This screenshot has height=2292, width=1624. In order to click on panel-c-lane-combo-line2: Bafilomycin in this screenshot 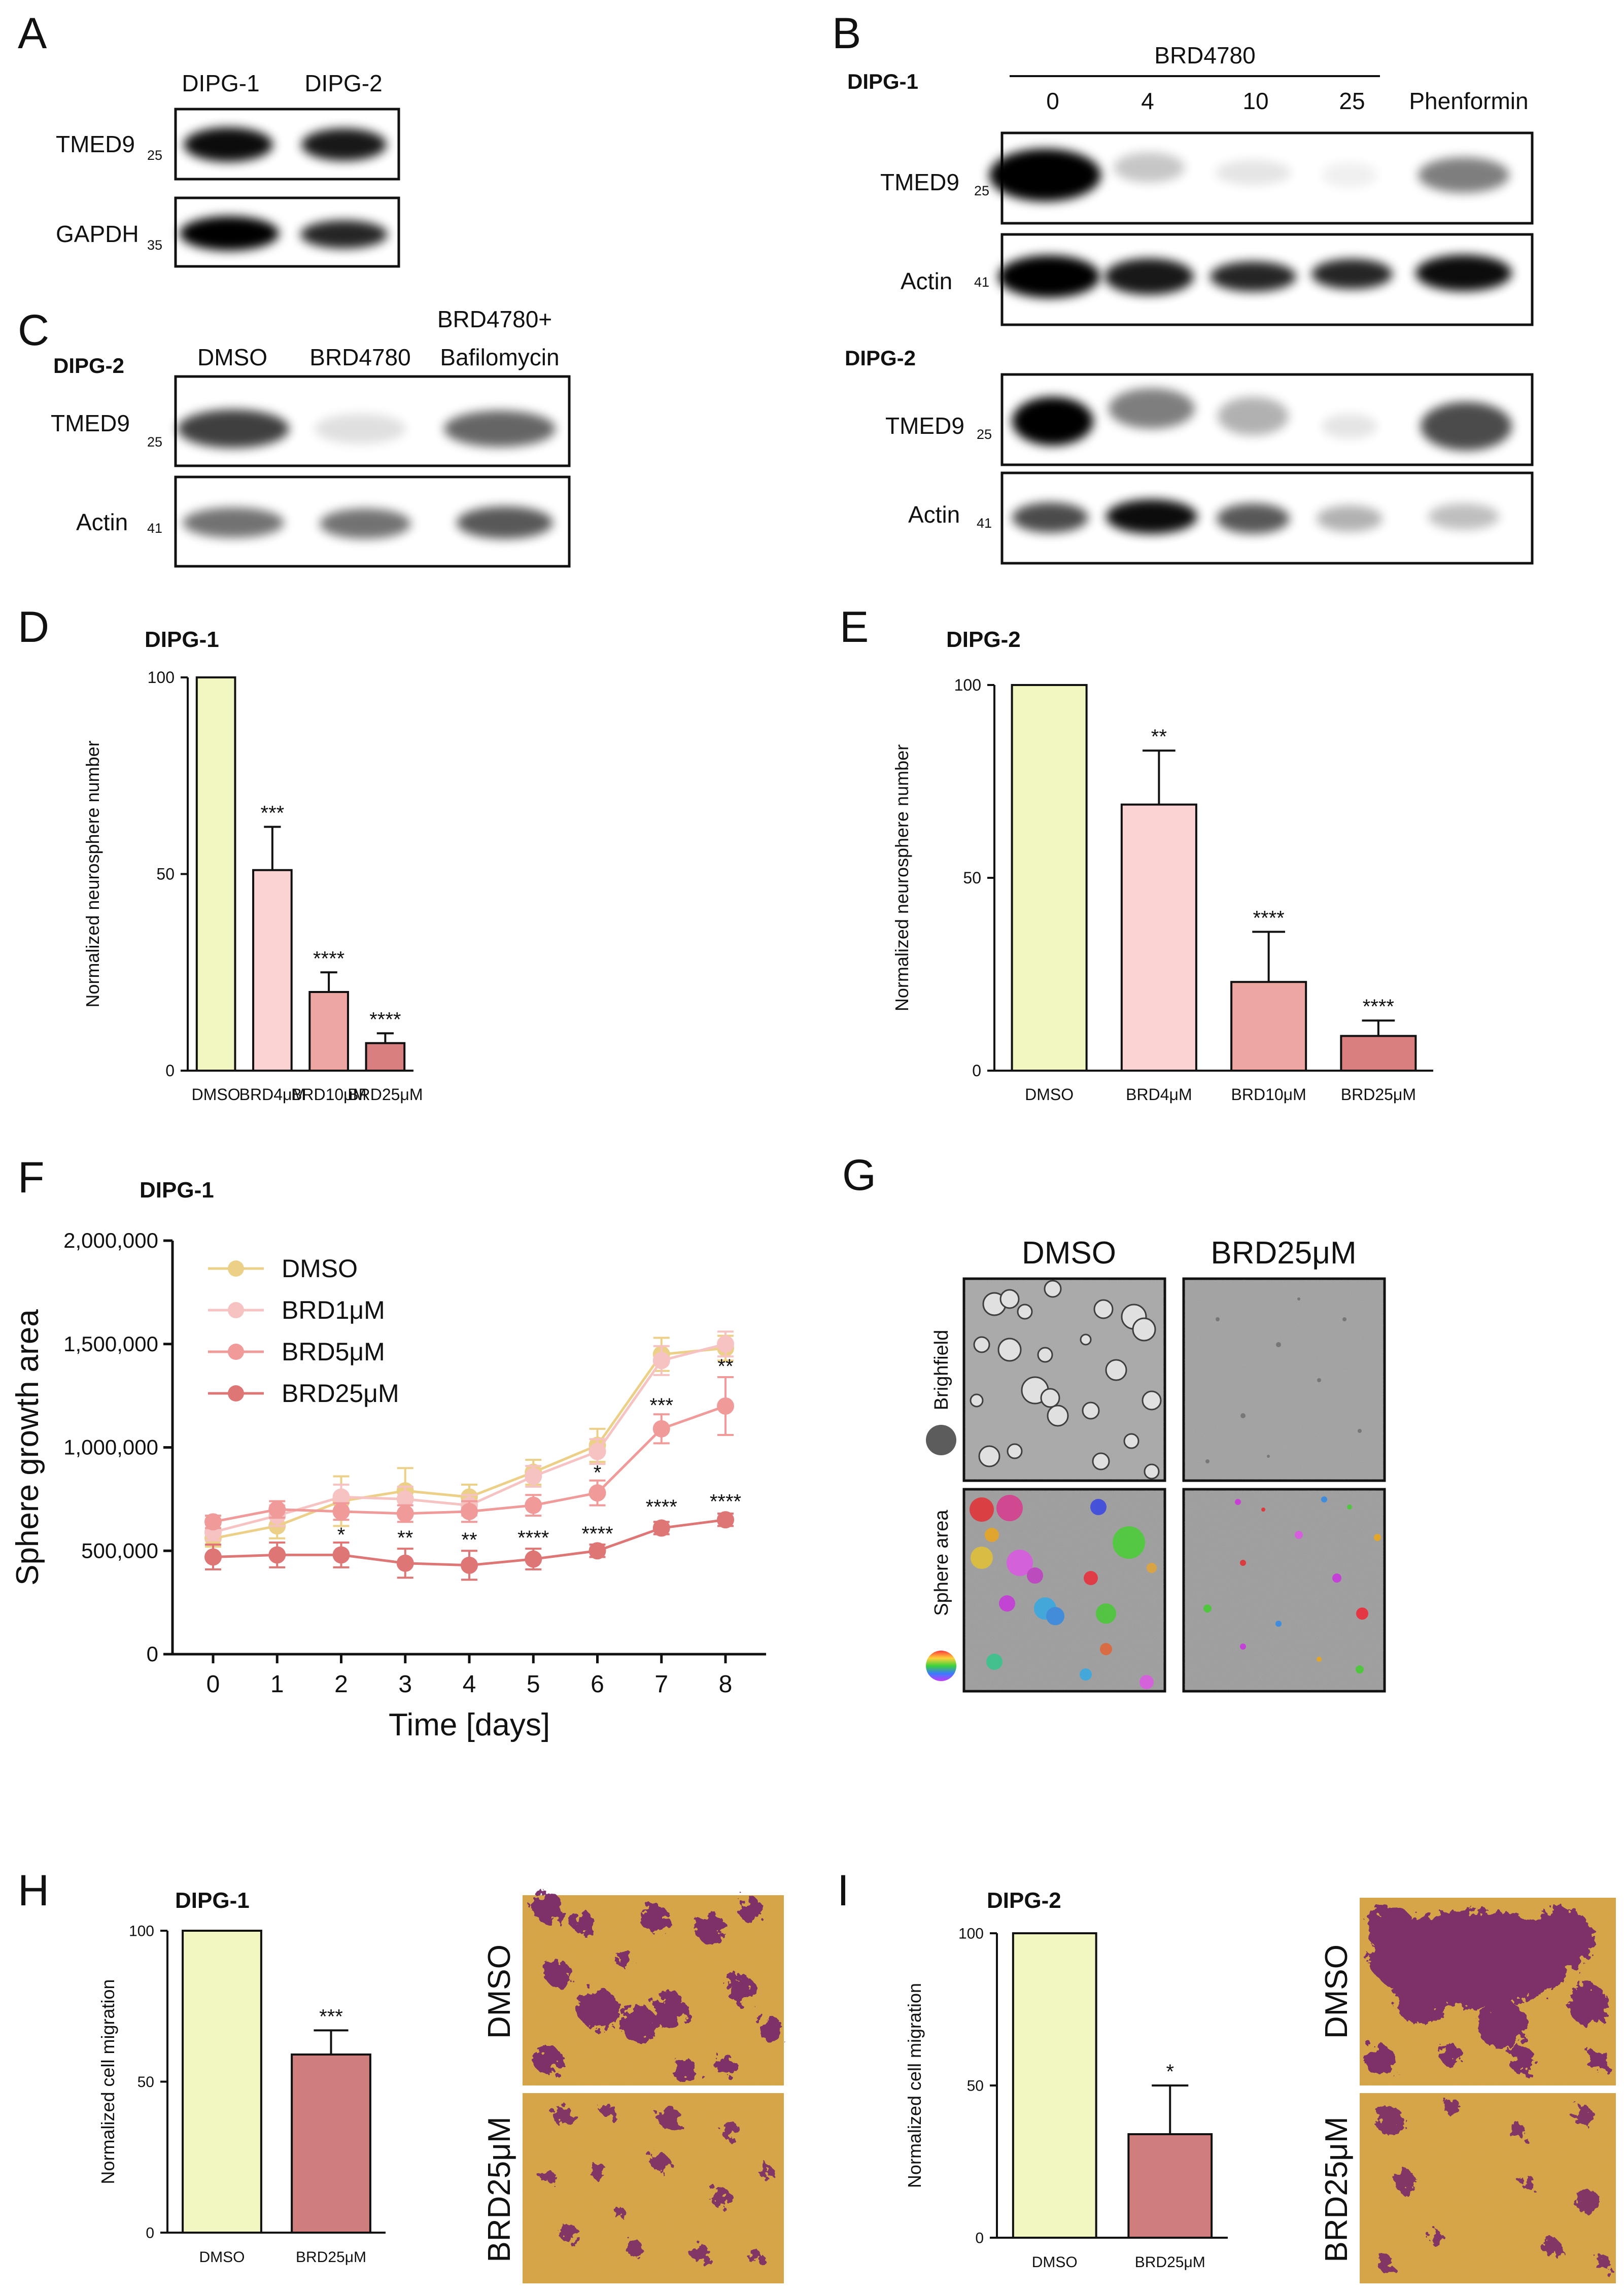, I will do `click(500, 357)`.